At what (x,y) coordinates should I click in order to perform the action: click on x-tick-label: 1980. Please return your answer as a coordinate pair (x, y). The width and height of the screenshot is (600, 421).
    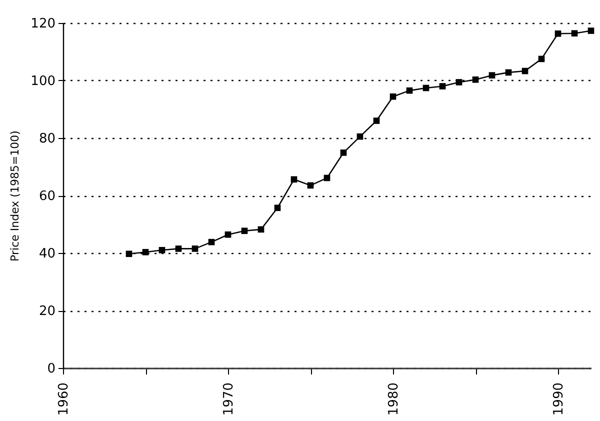
    Looking at the image, I should click on (394, 399).